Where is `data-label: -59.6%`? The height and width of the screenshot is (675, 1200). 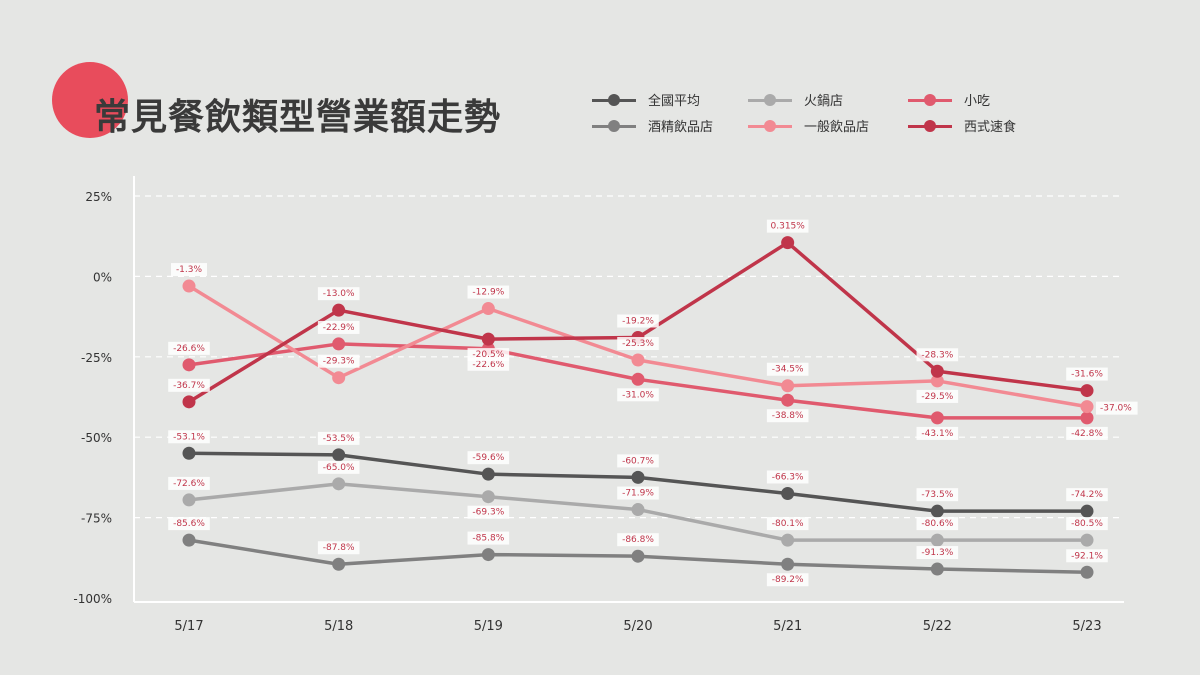
data-label: -59.6% is located at coordinates (488, 458).